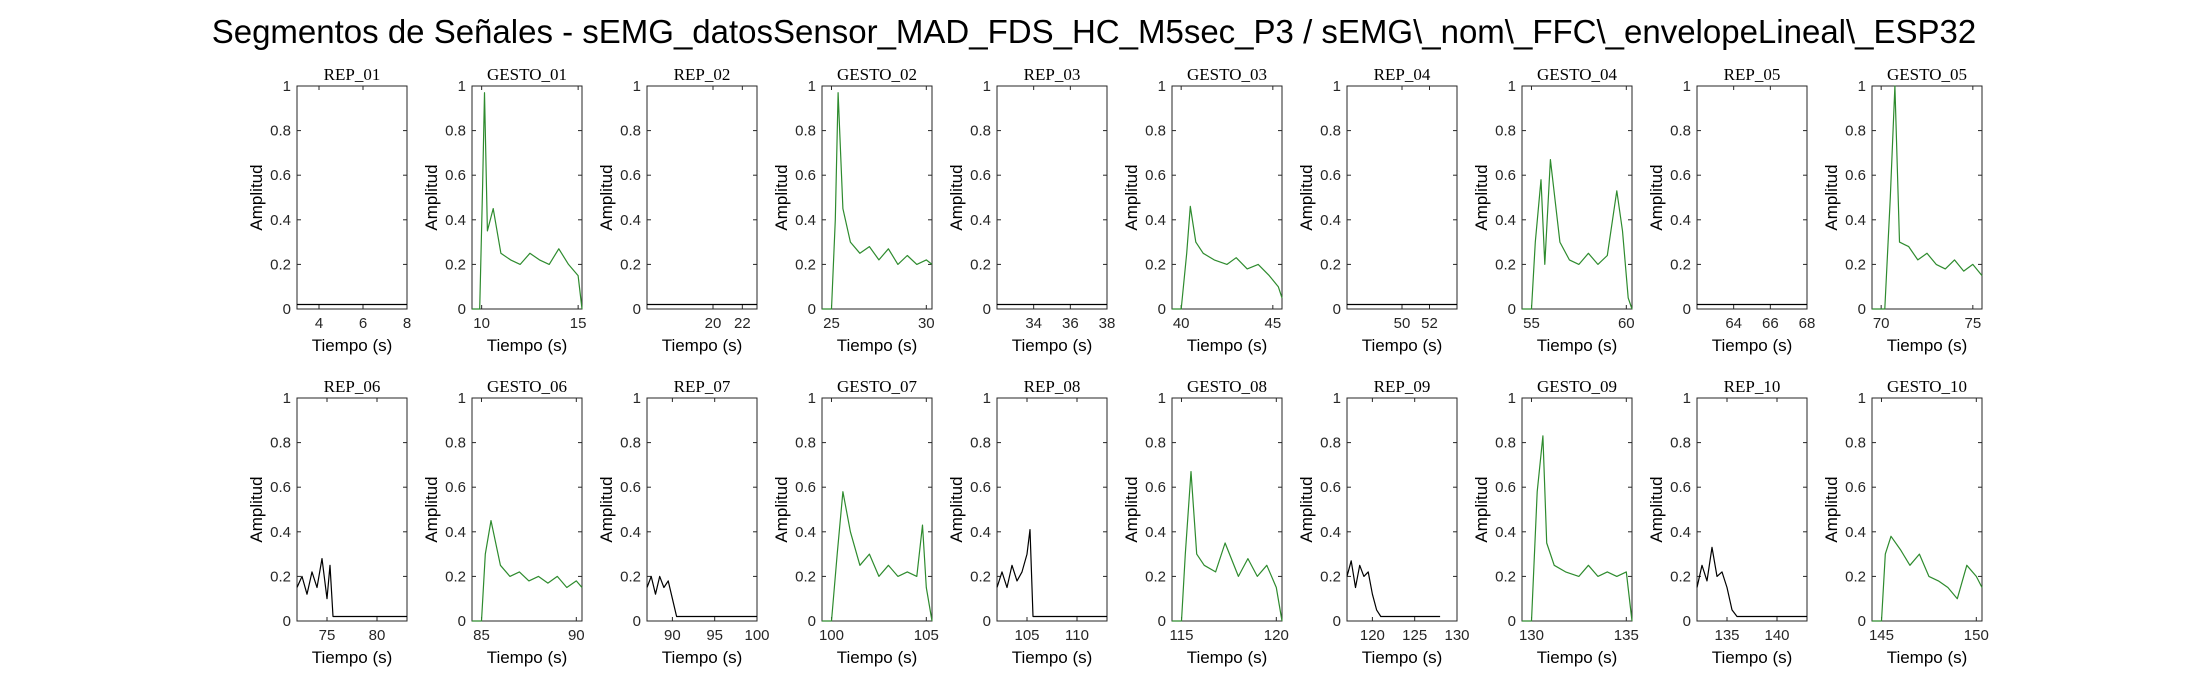 The image size is (2187, 688). Describe the element at coordinates (1052, 74) in the screenshot. I see `subplot-title: REP_03` at that location.